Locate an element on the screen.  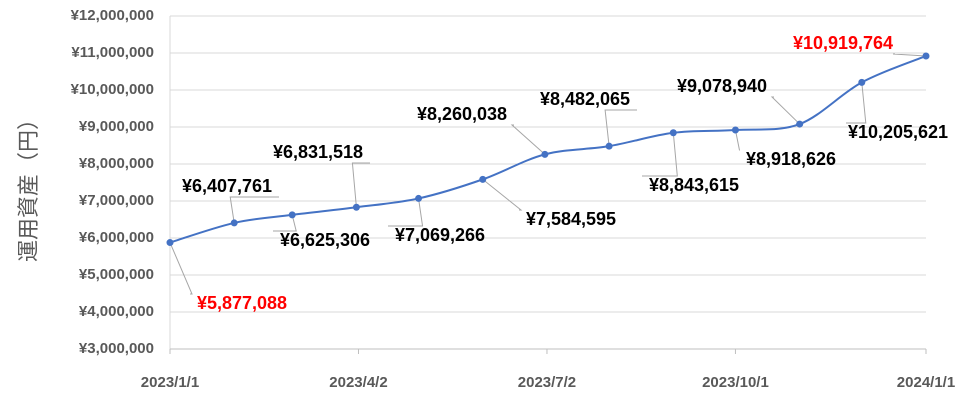
value-label: ¥8,918,626 is located at coordinates (791, 159).